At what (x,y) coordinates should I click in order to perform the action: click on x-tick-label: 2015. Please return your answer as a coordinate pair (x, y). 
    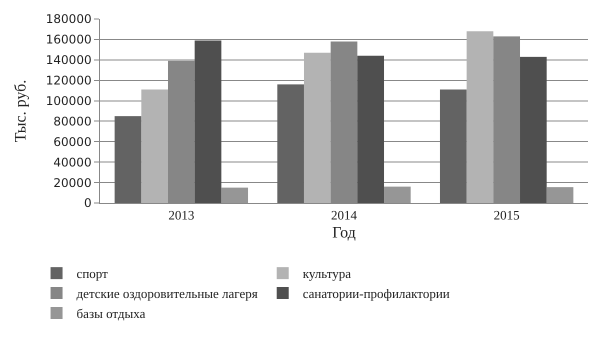
    Looking at the image, I should click on (507, 215).